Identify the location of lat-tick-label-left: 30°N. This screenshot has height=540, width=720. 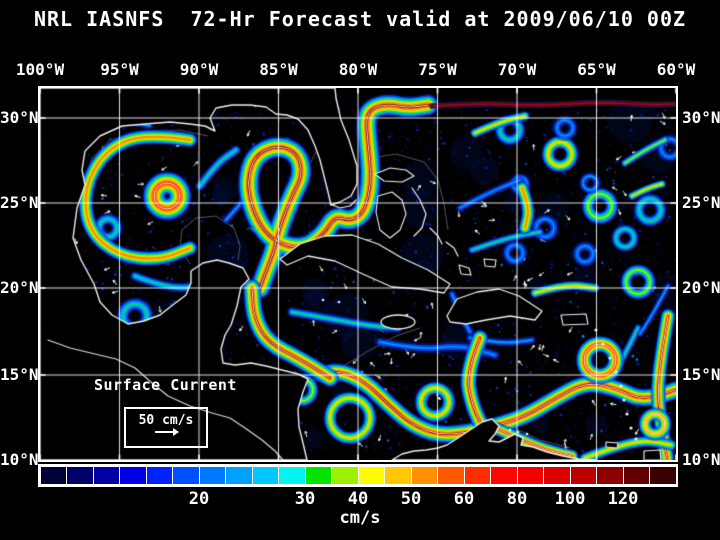
(19, 117).